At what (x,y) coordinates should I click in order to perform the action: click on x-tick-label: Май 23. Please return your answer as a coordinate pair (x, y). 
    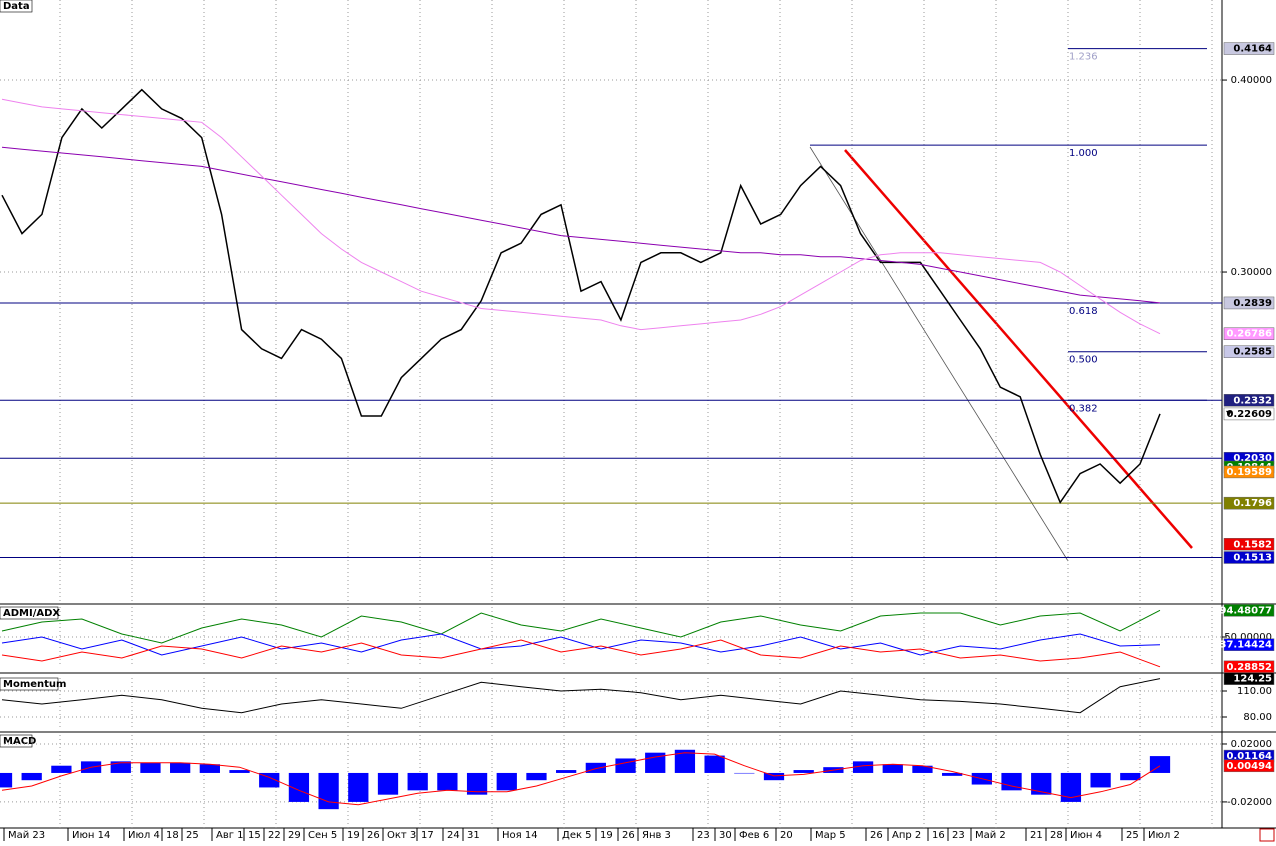
    Looking at the image, I should click on (26, 835).